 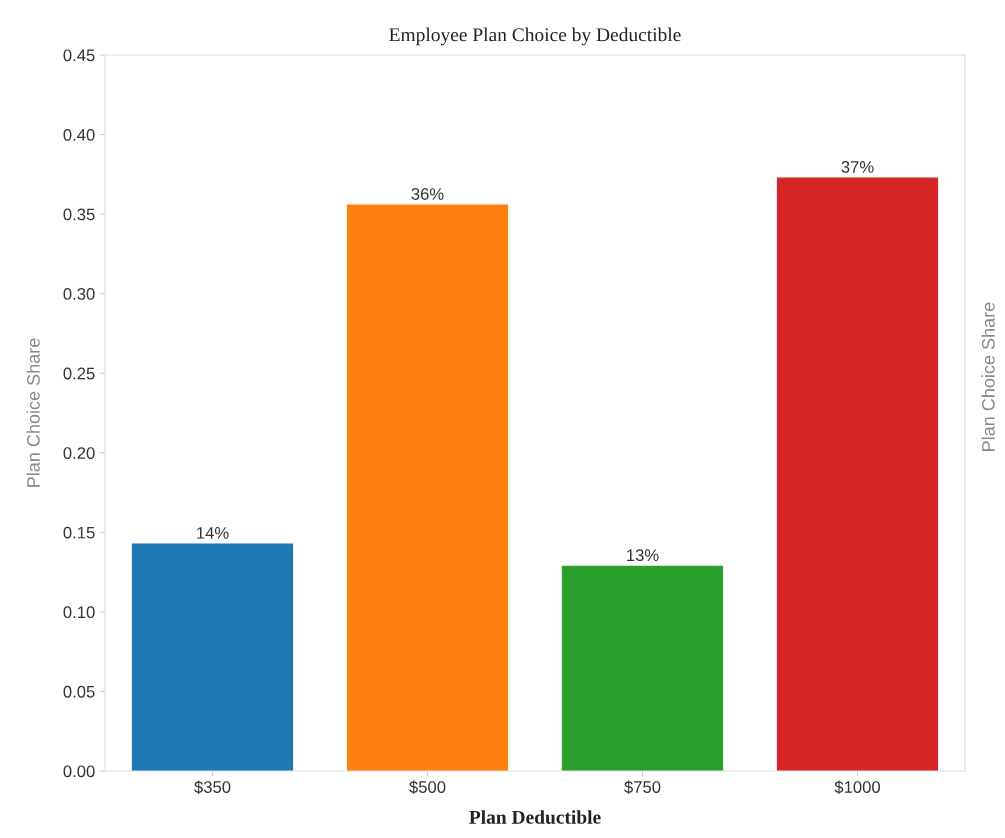 I want to click on y-tick-label: 0.05, so click(x=79, y=691).